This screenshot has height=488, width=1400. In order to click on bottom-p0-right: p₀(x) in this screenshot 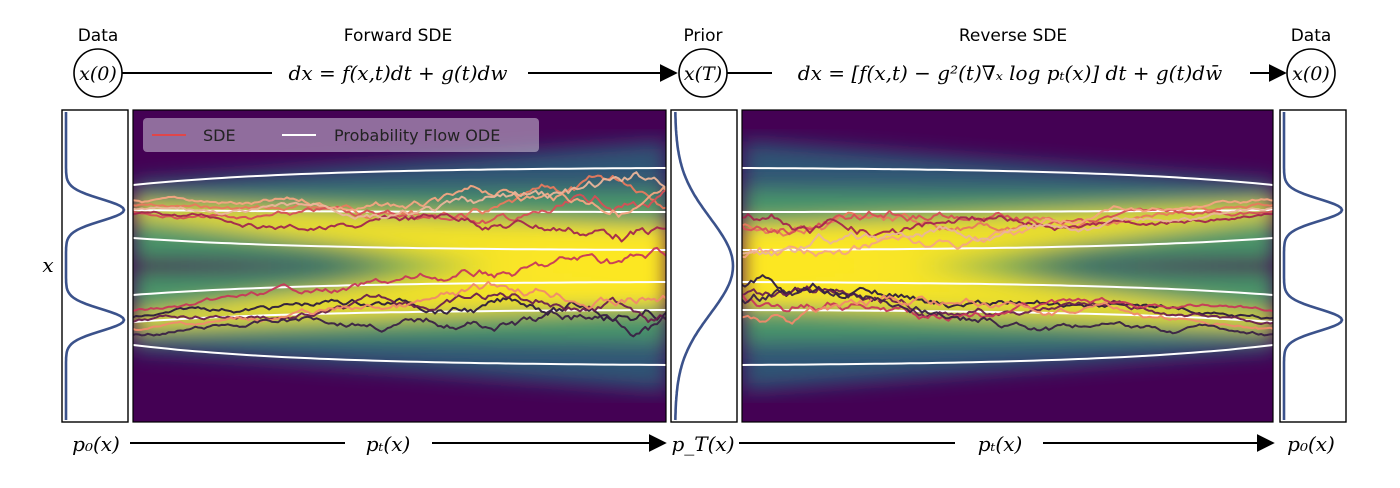, I will do `click(1311, 444)`.